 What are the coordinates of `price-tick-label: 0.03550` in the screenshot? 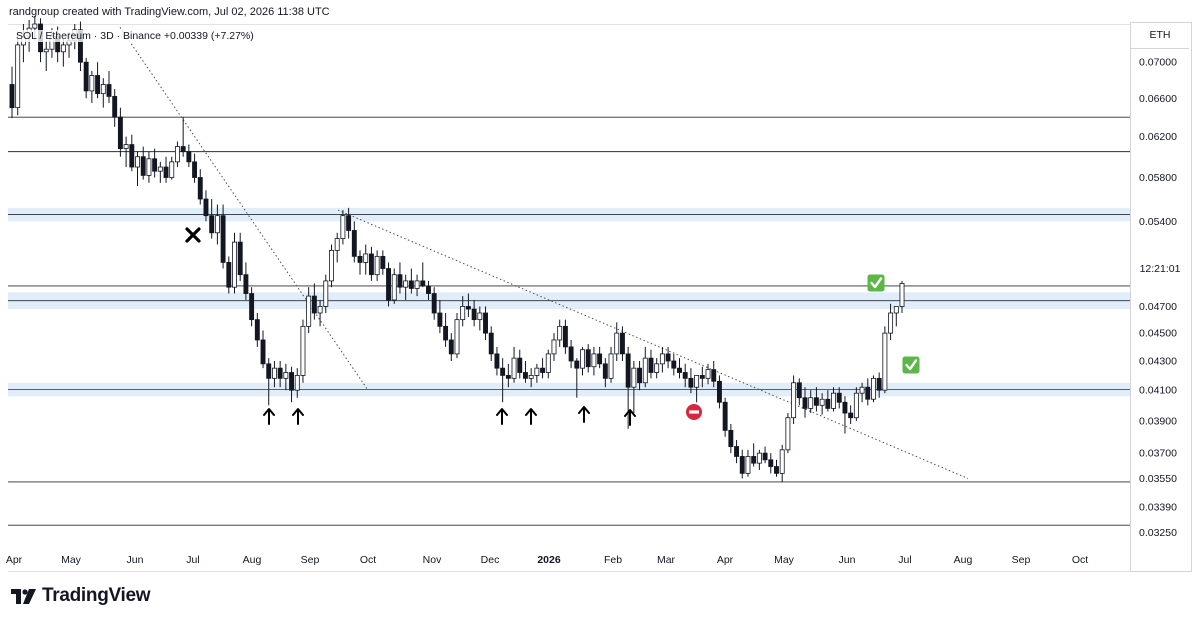 It's located at (1158, 479).